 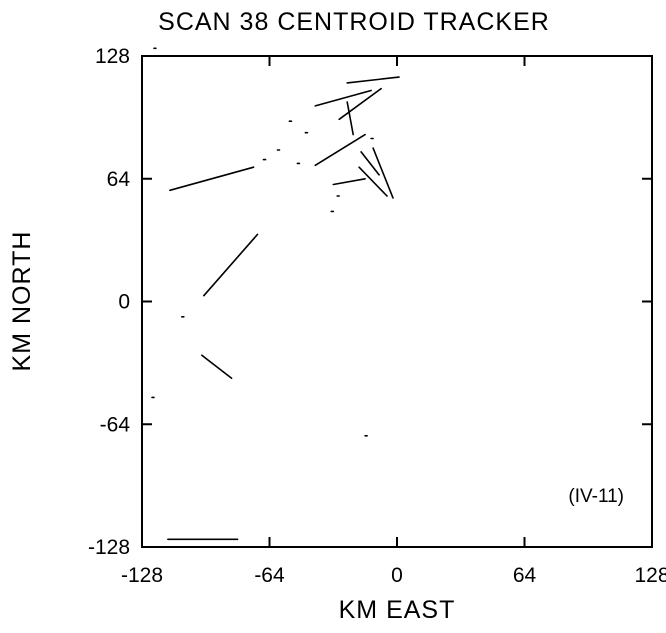 What do you see at coordinates (119, 179) in the screenshot?
I see `y-tick-label: 64` at bounding box center [119, 179].